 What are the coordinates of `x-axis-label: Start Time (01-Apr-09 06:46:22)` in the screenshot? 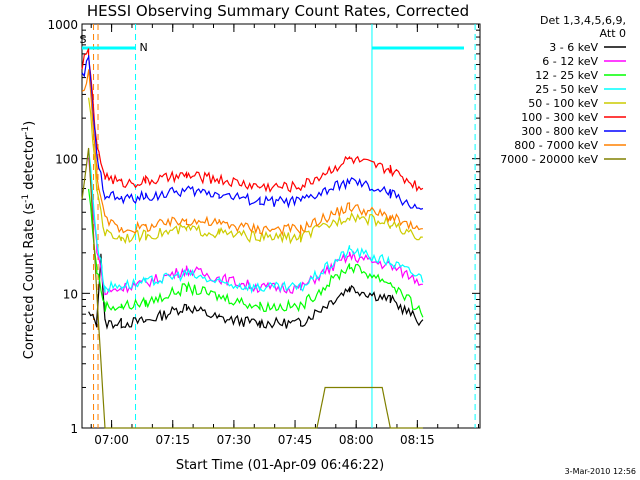 It's located at (280, 465).